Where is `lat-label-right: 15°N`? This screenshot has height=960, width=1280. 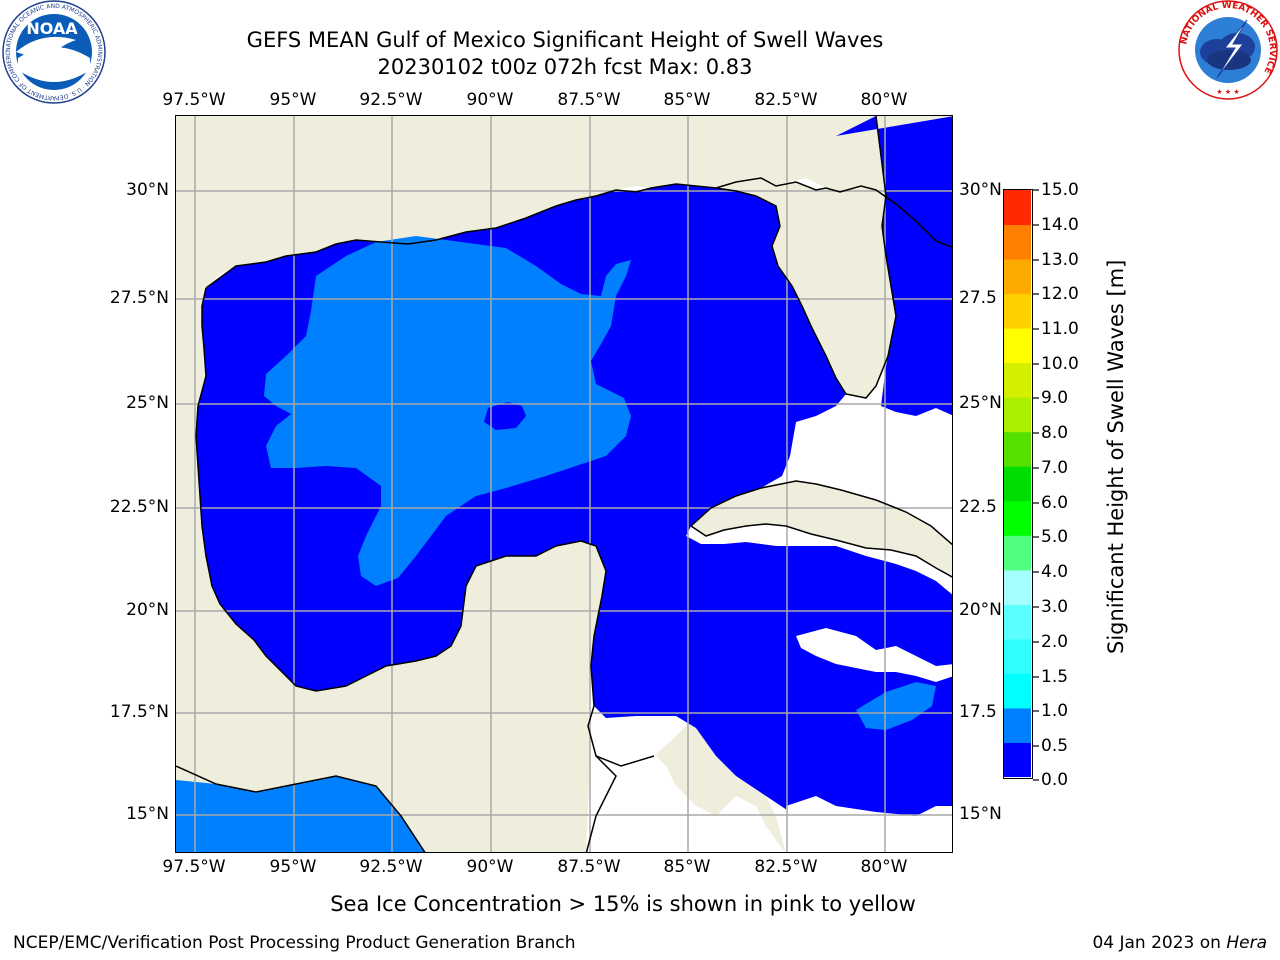 lat-label-right: 15°N is located at coordinates (980, 814).